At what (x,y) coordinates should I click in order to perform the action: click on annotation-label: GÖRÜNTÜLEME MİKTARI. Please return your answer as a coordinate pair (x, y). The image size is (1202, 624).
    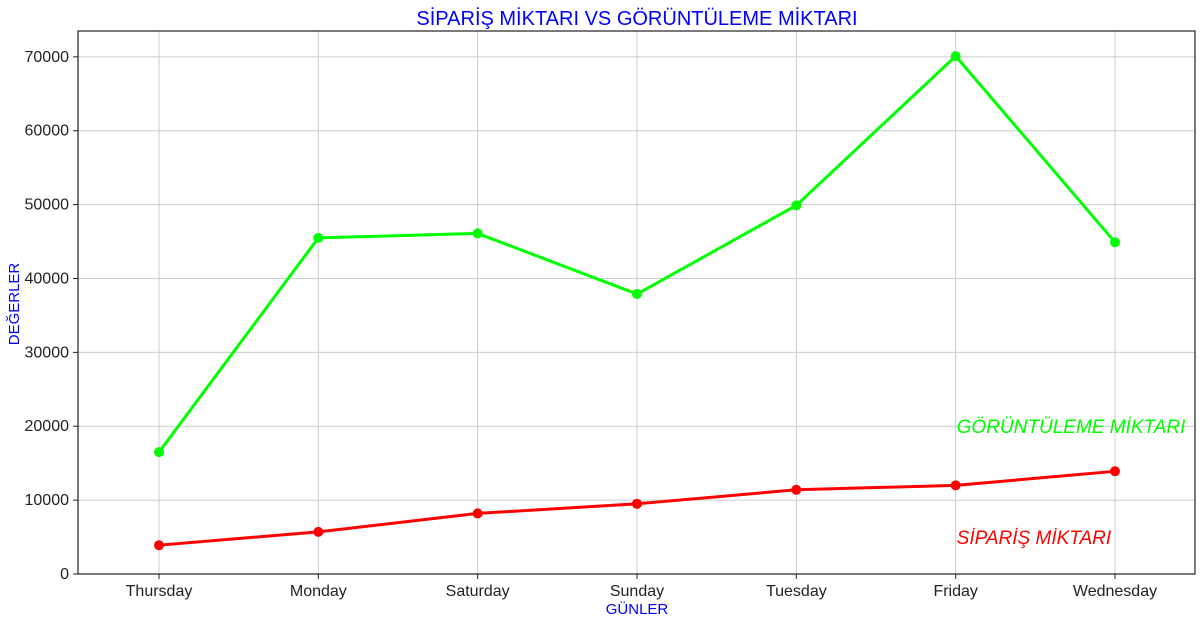
    Looking at the image, I should click on (1071, 427).